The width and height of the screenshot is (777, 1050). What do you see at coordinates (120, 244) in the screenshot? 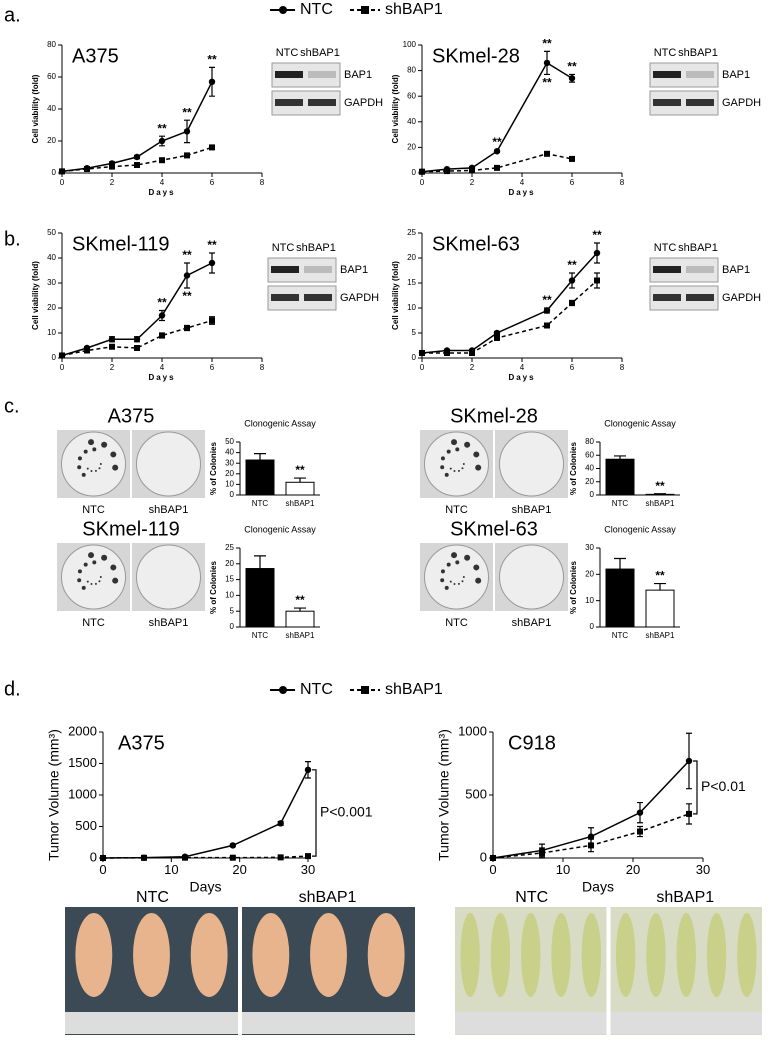
I see `cell-line-title: SKmel-119` at bounding box center [120, 244].